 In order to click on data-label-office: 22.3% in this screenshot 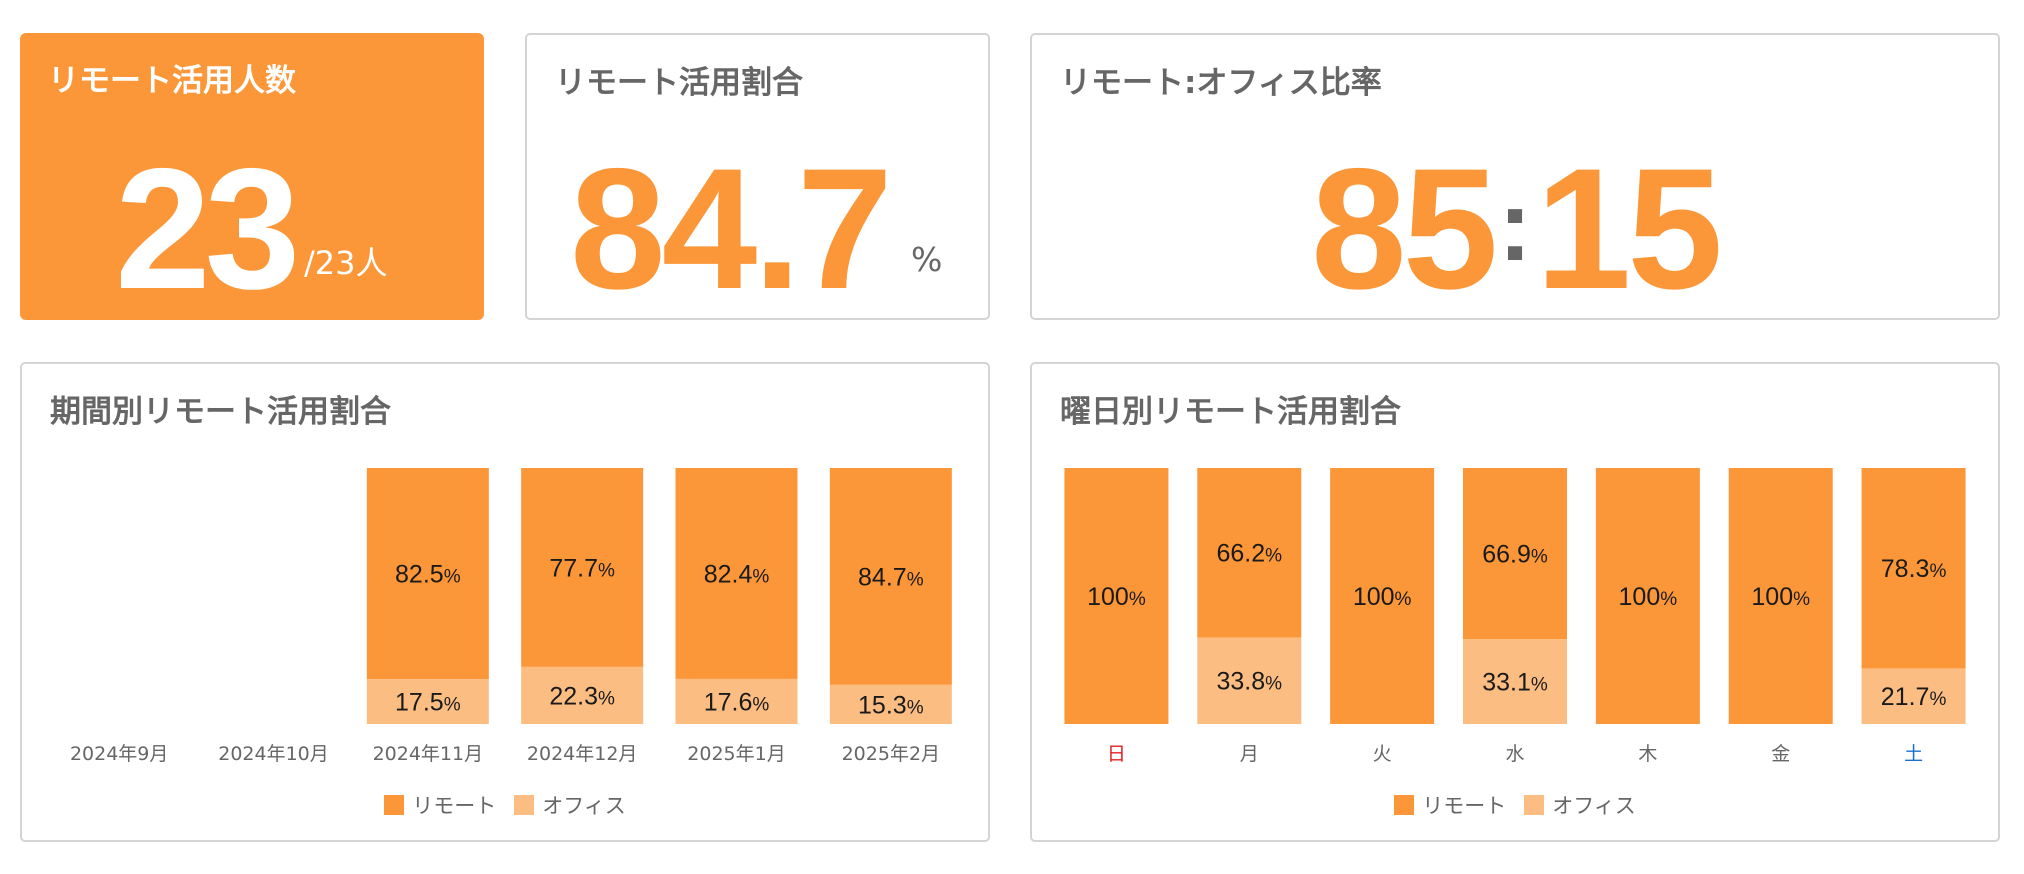, I will do `click(582, 696)`.